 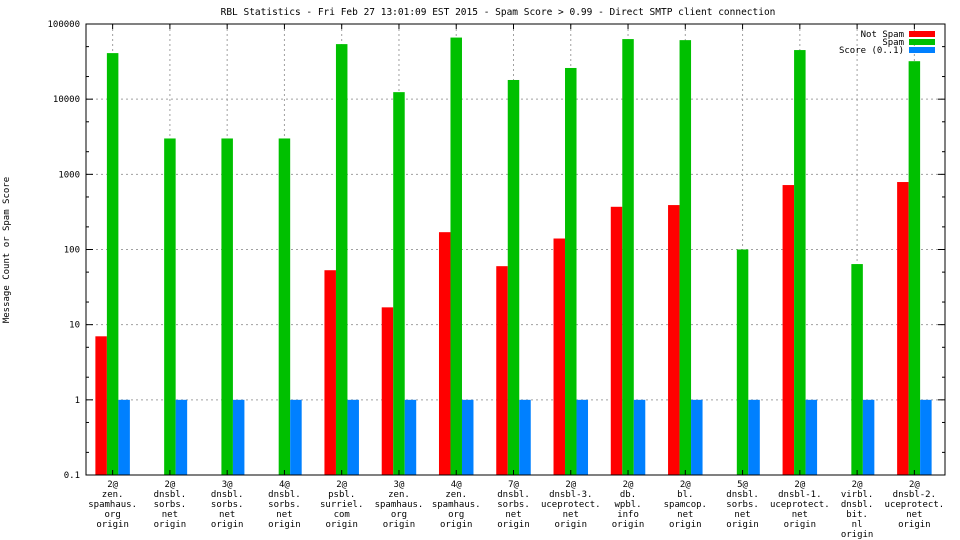 I want to click on x-tick-label: 7@, so click(x=513, y=485).